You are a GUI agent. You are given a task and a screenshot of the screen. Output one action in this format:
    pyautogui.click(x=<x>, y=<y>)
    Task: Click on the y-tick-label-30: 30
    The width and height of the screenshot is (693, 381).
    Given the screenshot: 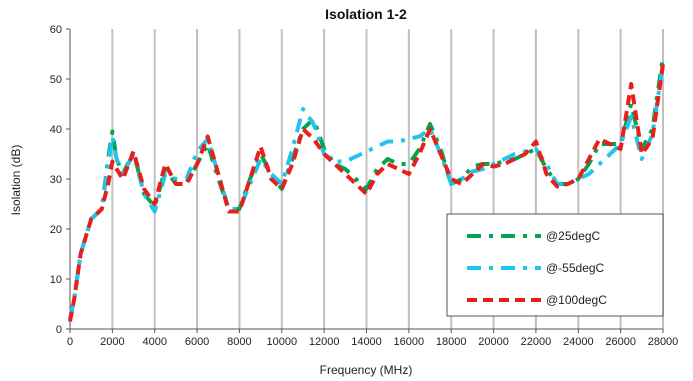 What is the action you would take?
    pyautogui.click(x=56, y=180)
    